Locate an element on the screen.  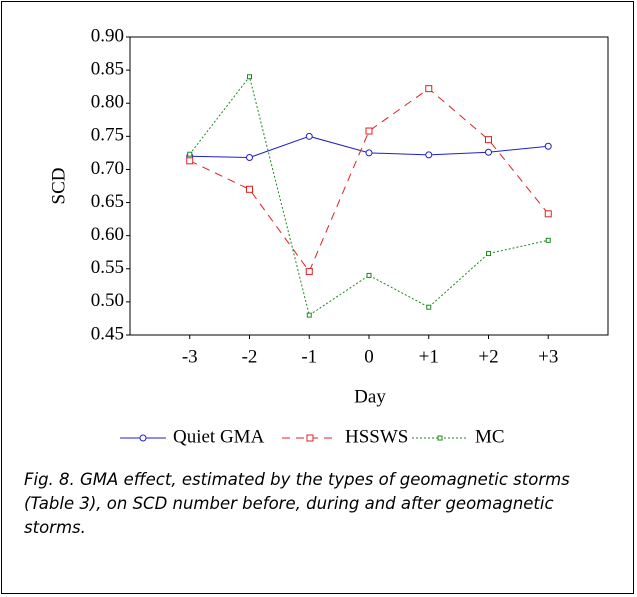
x-tick-label: -1 is located at coordinates (309, 356).